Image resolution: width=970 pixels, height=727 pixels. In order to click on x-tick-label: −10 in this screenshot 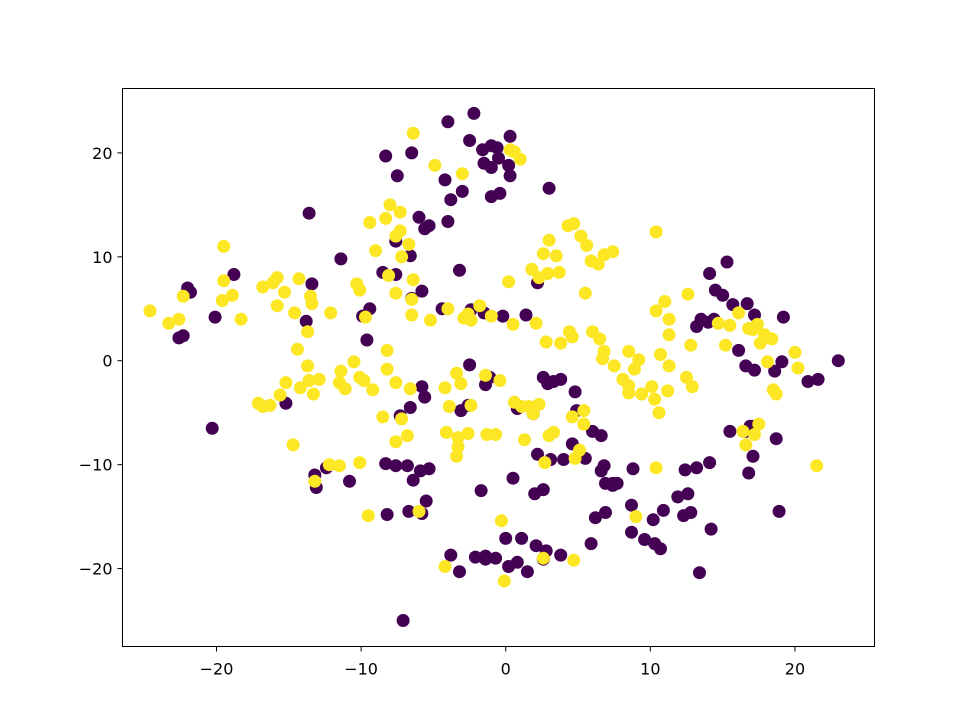, I will do `click(361, 669)`.